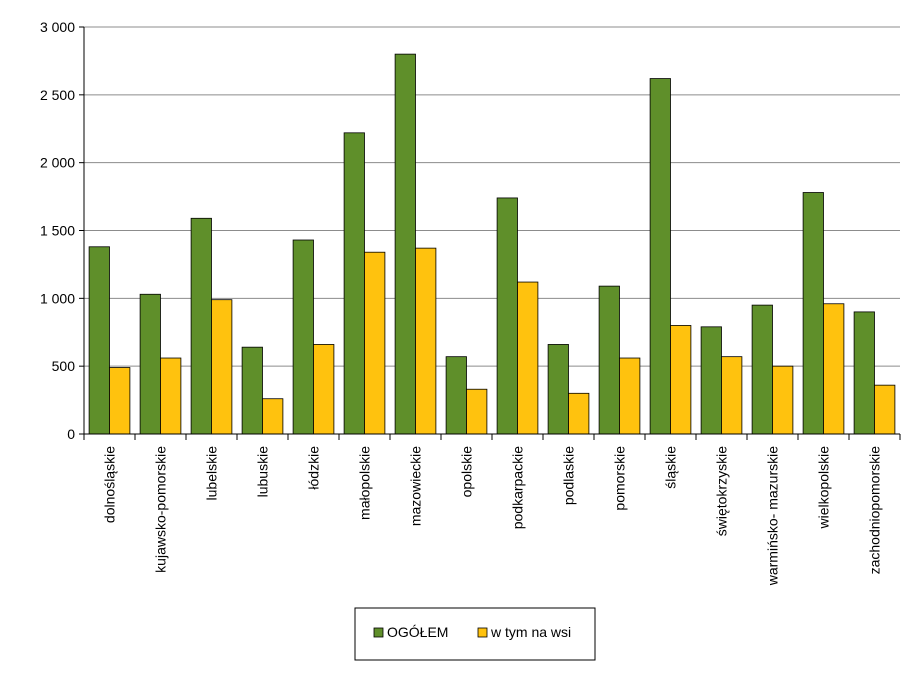 This screenshot has width=914, height=682. What do you see at coordinates (482, 632) in the screenshot?
I see `legend-swatch-wsi` at bounding box center [482, 632].